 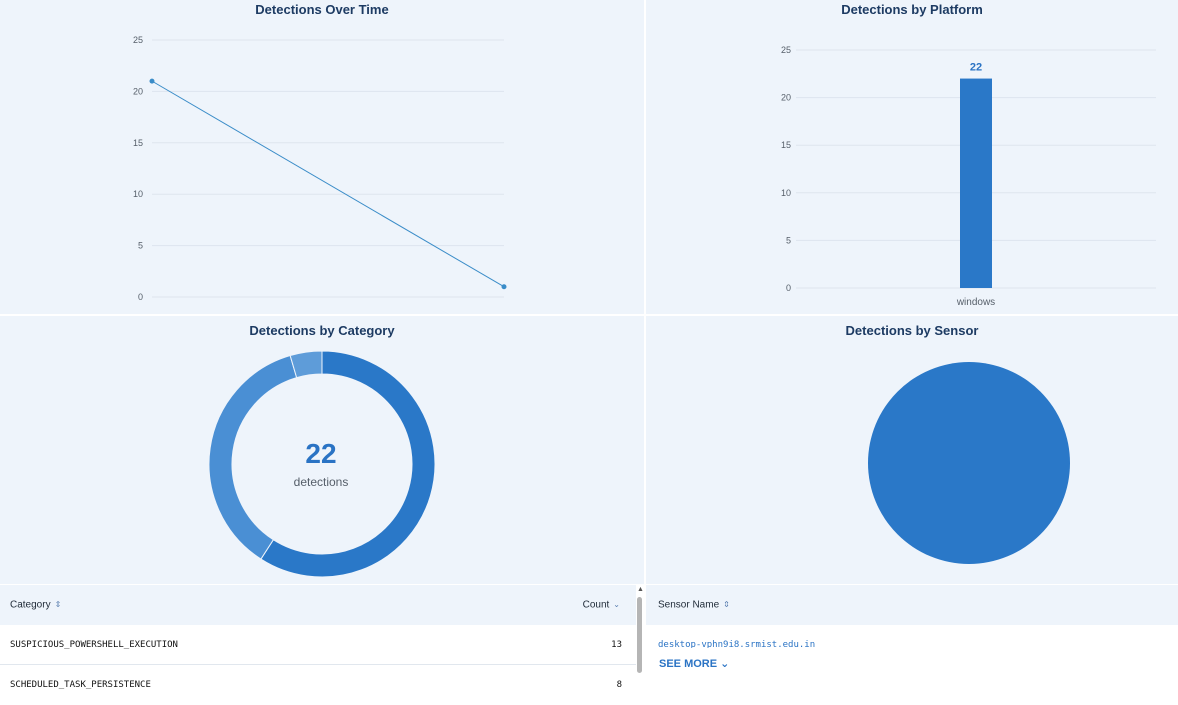 What do you see at coordinates (318, 605) in the screenshot?
I see `category-table-header: Category ⇕ Count ⌄` at bounding box center [318, 605].